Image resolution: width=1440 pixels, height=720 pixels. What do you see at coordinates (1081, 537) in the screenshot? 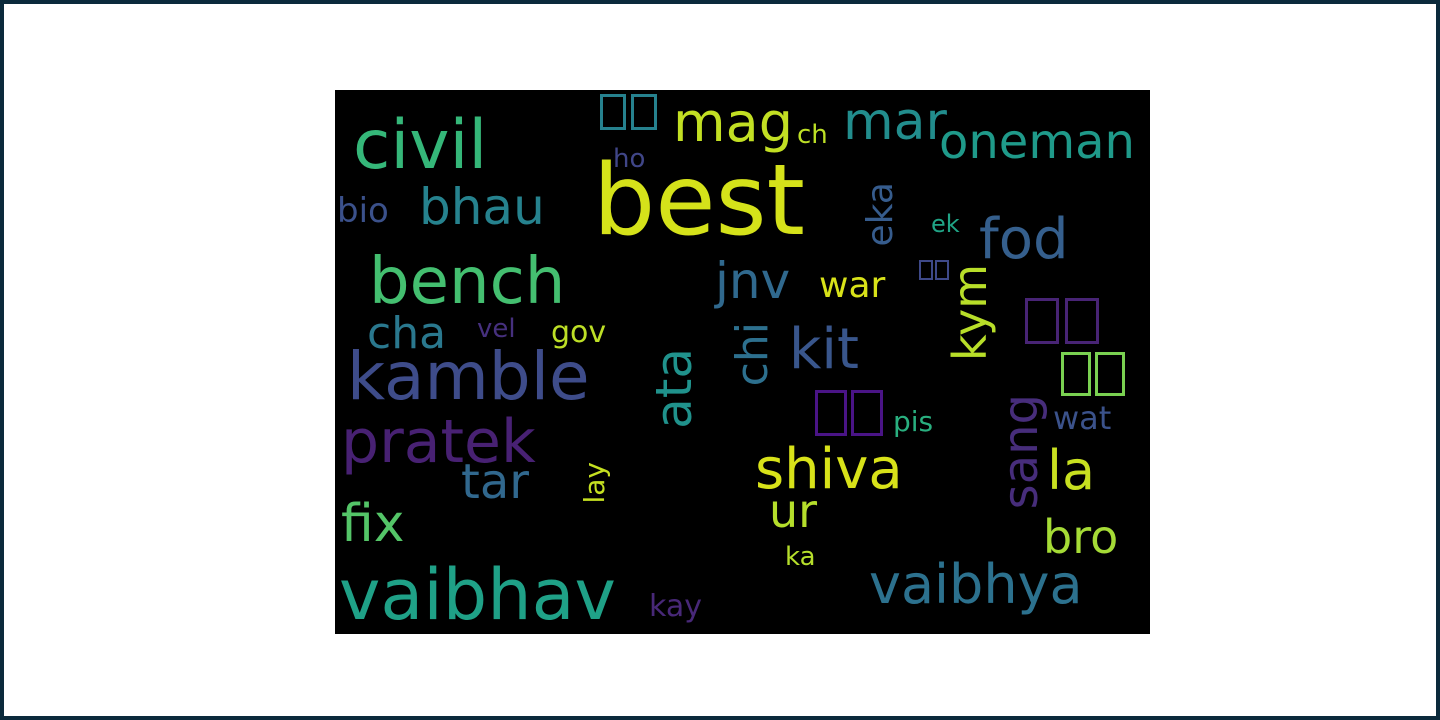
I see `word-bro: bro` at bounding box center [1081, 537].